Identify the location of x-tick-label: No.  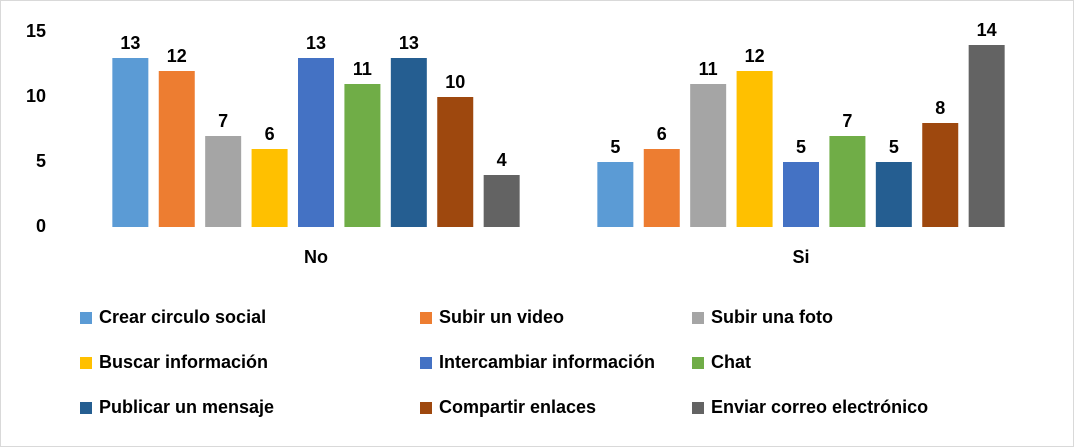
(316, 257).